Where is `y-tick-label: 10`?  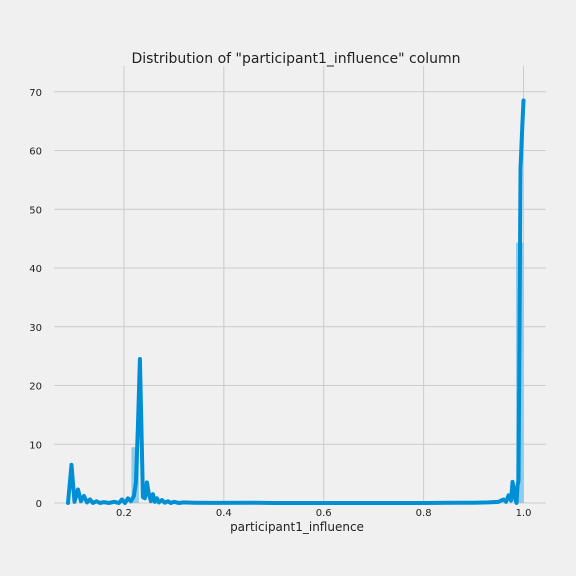 y-tick-label: 10 is located at coordinates (35, 445).